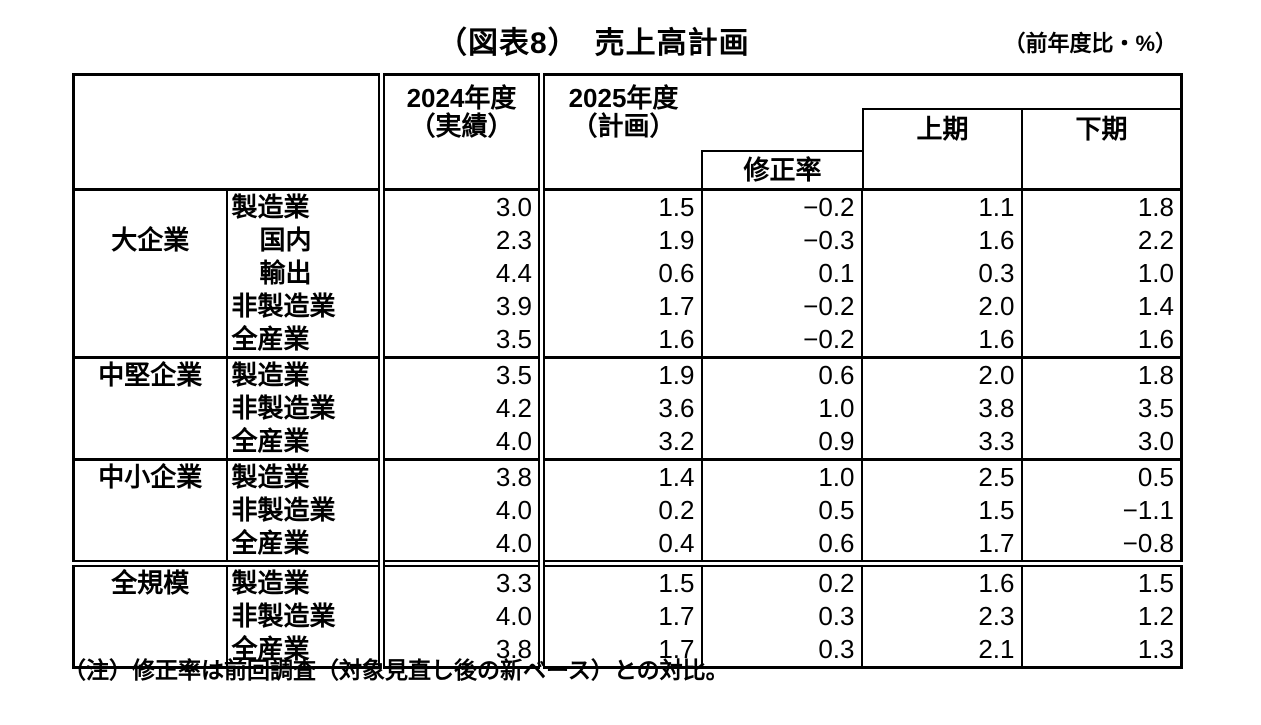 Image resolution: width=1261 pixels, height=725 pixels. Describe the element at coordinates (1090, 43) in the screenshot. I see `unit-note: （前年度比・%）` at that location.